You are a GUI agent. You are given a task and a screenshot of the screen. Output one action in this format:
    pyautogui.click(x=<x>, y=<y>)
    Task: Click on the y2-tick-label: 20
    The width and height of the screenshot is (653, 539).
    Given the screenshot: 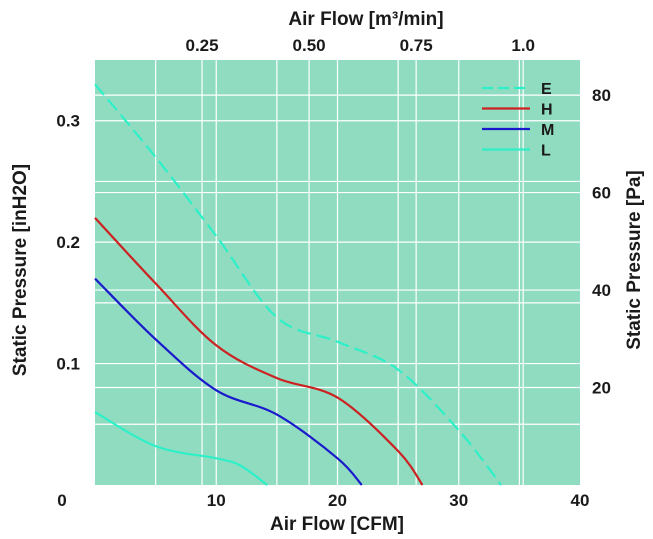 What is the action you would take?
    pyautogui.click(x=601, y=388)
    